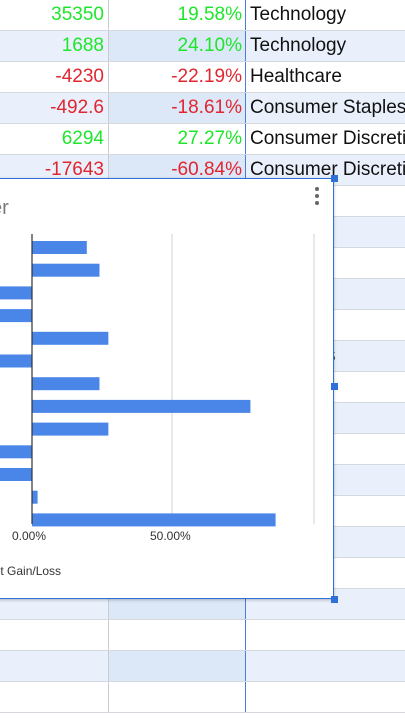  I want to click on x-tick-label-0: 0.00%, so click(29, 536).